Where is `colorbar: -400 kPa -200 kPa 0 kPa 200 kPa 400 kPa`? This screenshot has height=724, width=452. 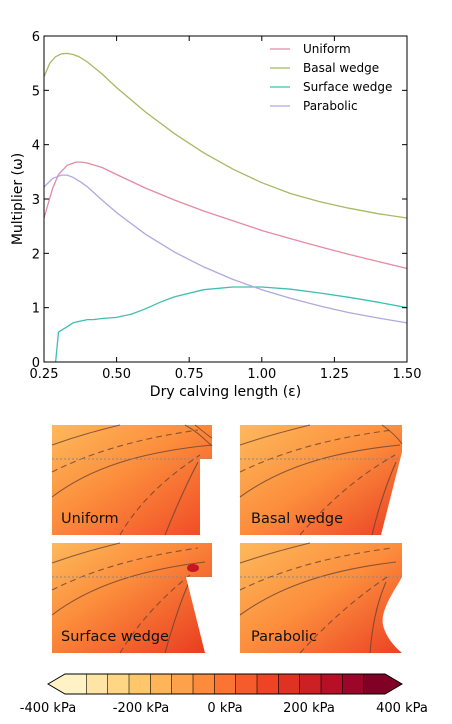 colorbar: -400 kPa -200 kPa 0 kPa 200 kPa 400 kPa is located at coordinates (224, 694).